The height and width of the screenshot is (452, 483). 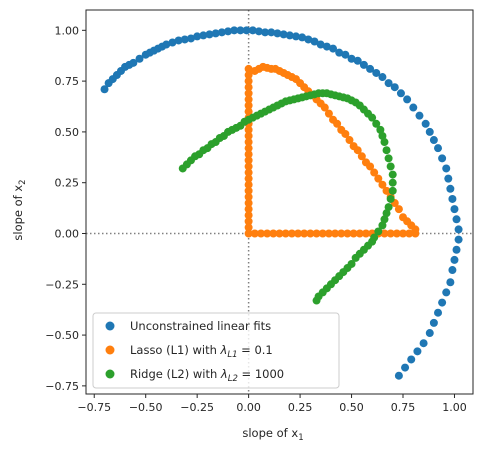 I want to click on y-tick-label: 0.50, so click(x=67, y=132).